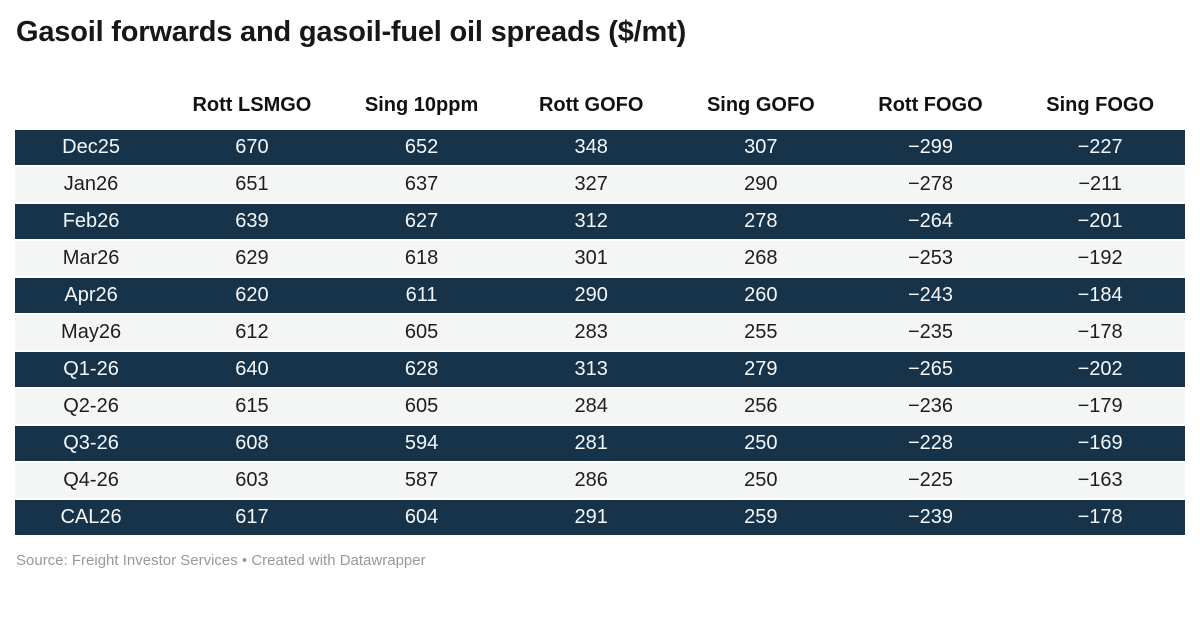 This screenshot has height=642, width=1200. What do you see at coordinates (252, 407) in the screenshot?
I see `value-cell: 615` at bounding box center [252, 407].